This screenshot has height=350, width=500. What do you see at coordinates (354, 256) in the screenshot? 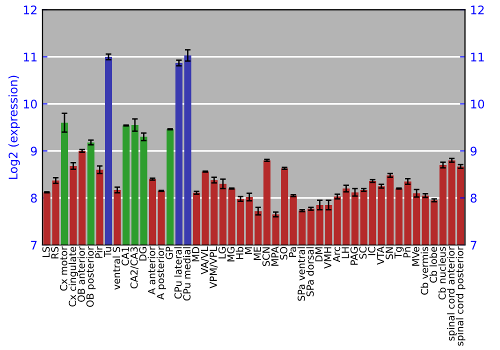
I see `x-tick-label: PAG` at bounding box center [354, 256].